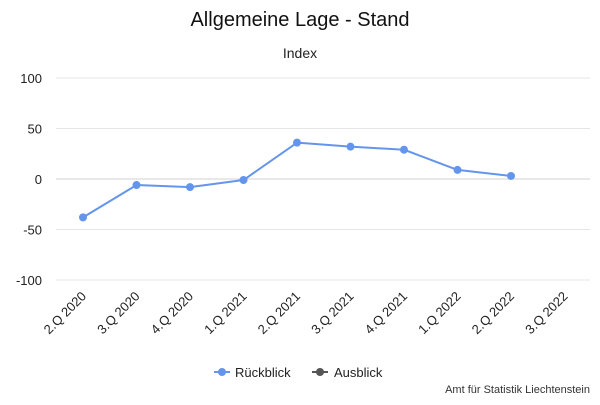 The width and height of the screenshot is (600, 405). What do you see at coordinates (517, 390) in the screenshot?
I see `credit-text: Amt für Statistik Liechtenstein` at bounding box center [517, 390].